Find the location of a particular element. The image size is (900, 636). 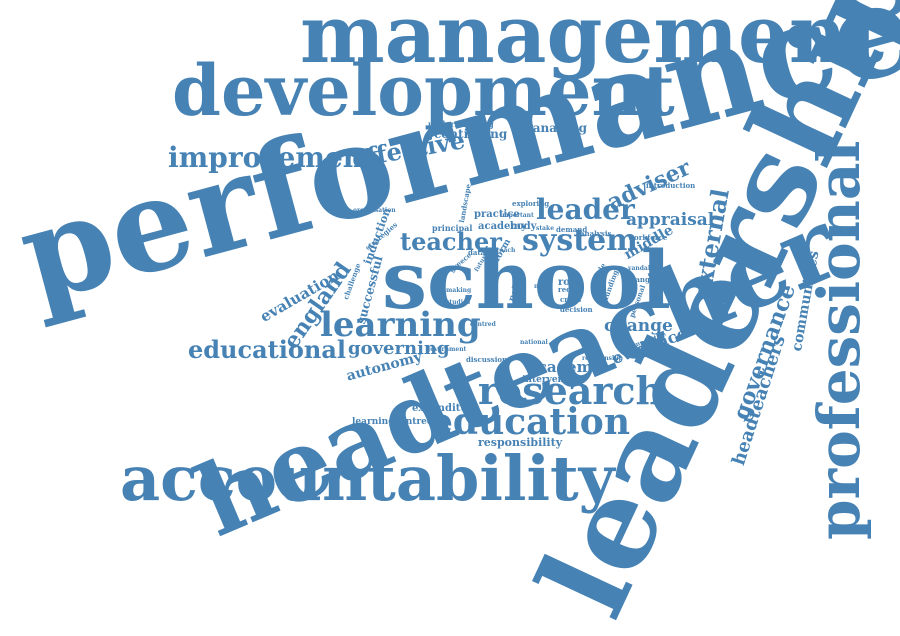

word-learningcentred: learningcentred is located at coordinates (393, 422).